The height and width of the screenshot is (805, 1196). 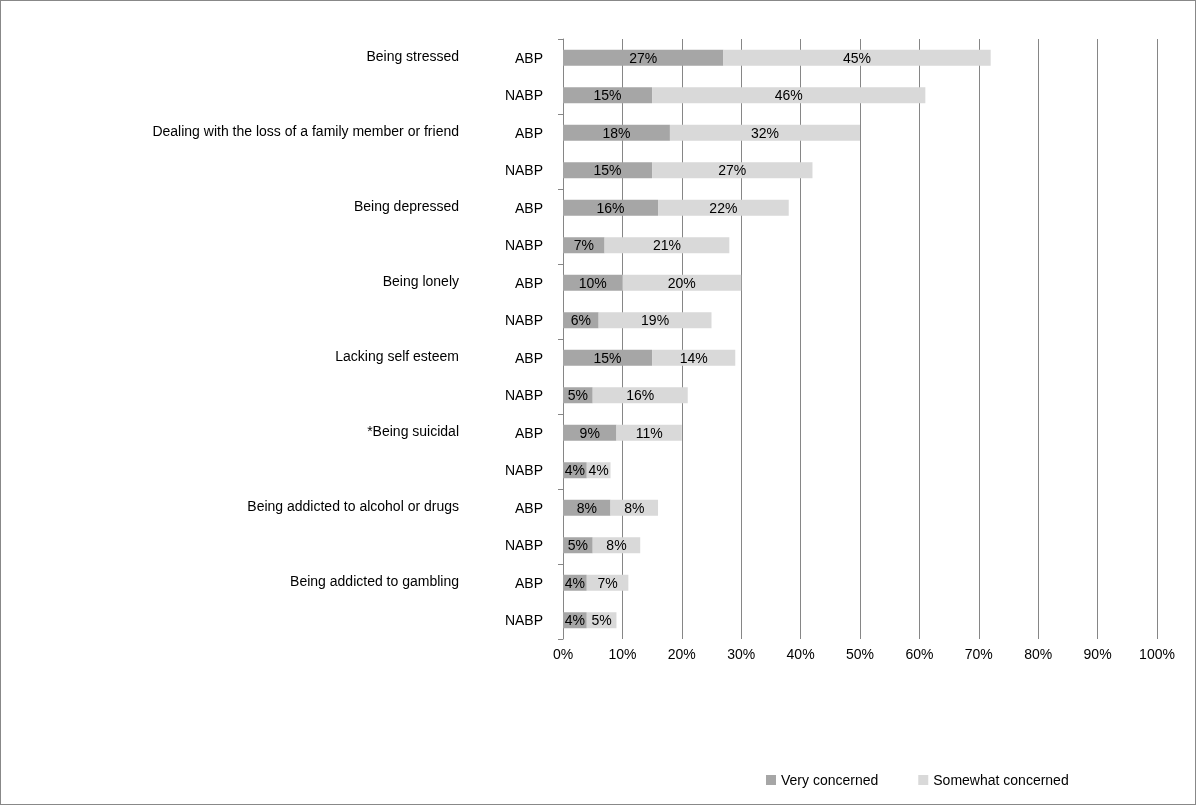 I want to click on data-label: 10%, so click(x=592, y=282).